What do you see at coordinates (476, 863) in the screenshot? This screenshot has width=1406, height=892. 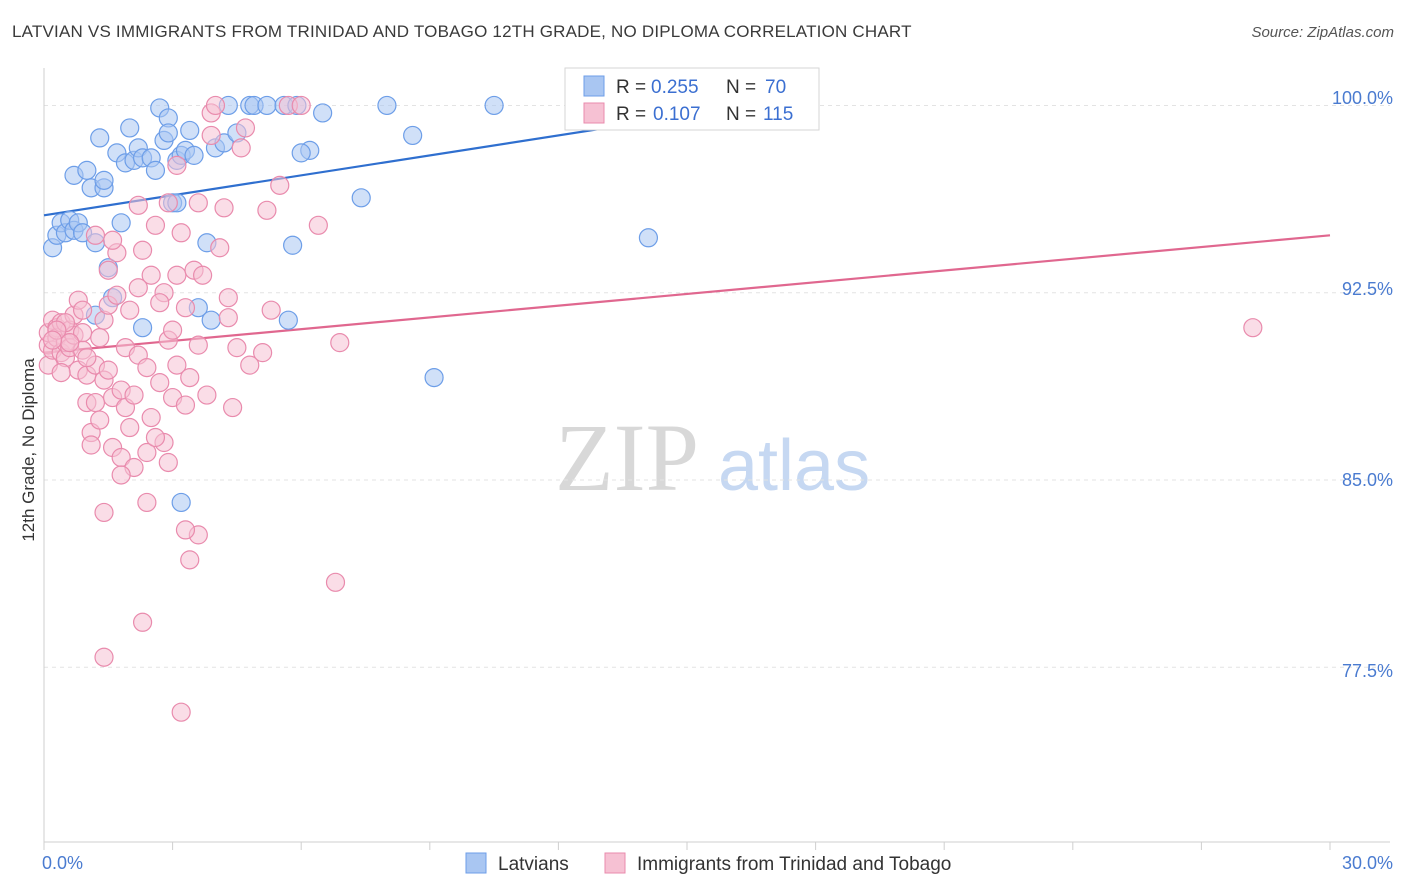 I see `series-legend-swatch-latvians` at bounding box center [476, 863].